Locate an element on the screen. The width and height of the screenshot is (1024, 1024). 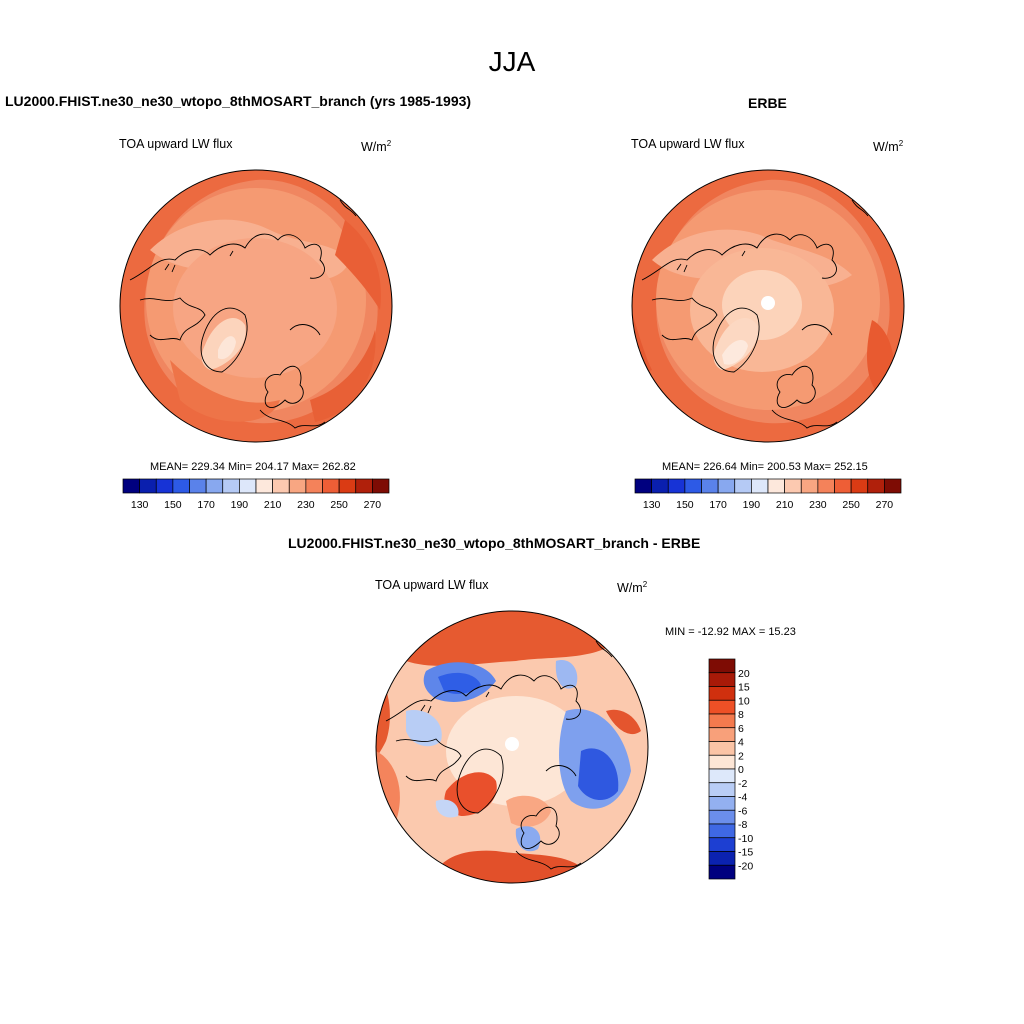
obs-units-label: W/m2 is located at coordinates (888, 146).